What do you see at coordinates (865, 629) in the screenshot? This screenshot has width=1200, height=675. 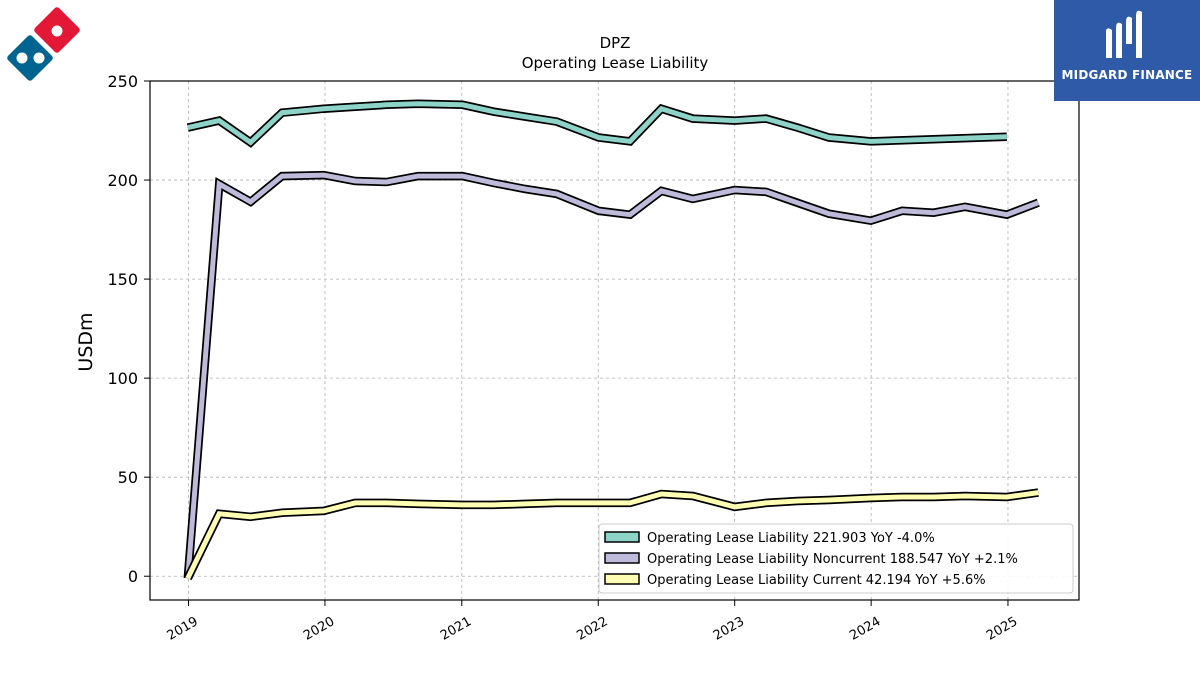 I see `x-tick-label: 2024` at bounding box center [865, 629].